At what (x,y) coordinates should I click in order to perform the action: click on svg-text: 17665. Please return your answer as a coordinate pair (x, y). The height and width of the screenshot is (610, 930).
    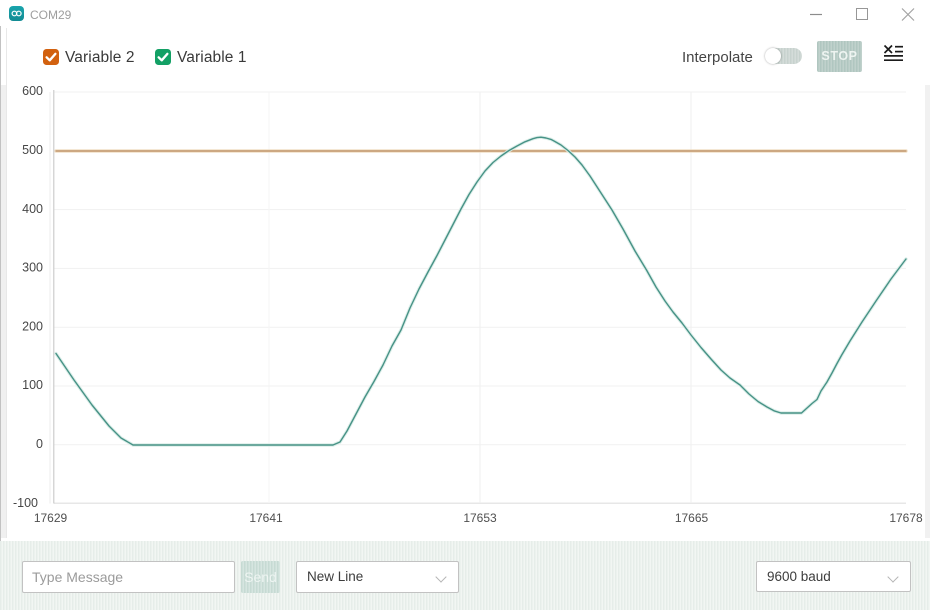
    Looking at the image, I should click on (692, 518).